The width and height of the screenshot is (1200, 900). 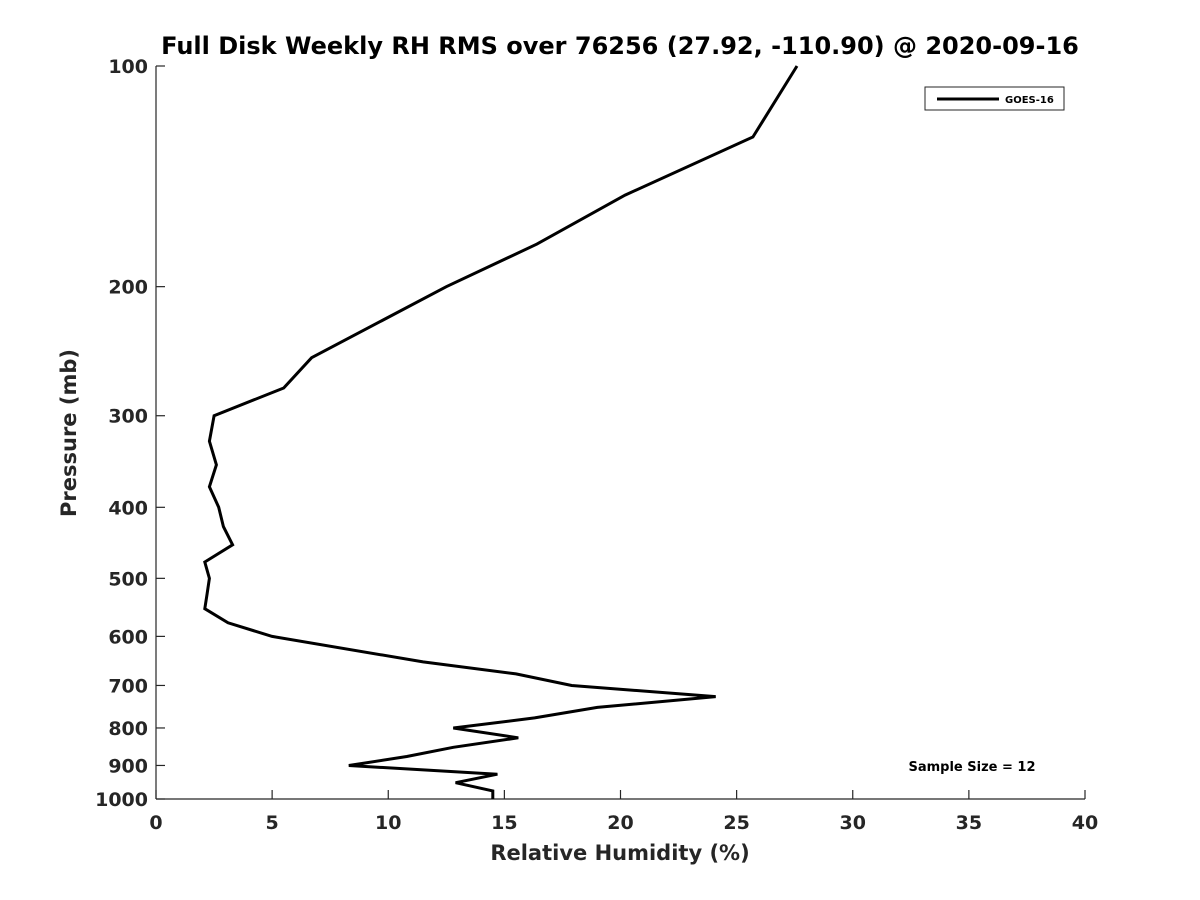 What do you see at coordinates (1085, 823) in the screenshot?
I see `x-tick-label: 40` at bounding box center [1085, 823].